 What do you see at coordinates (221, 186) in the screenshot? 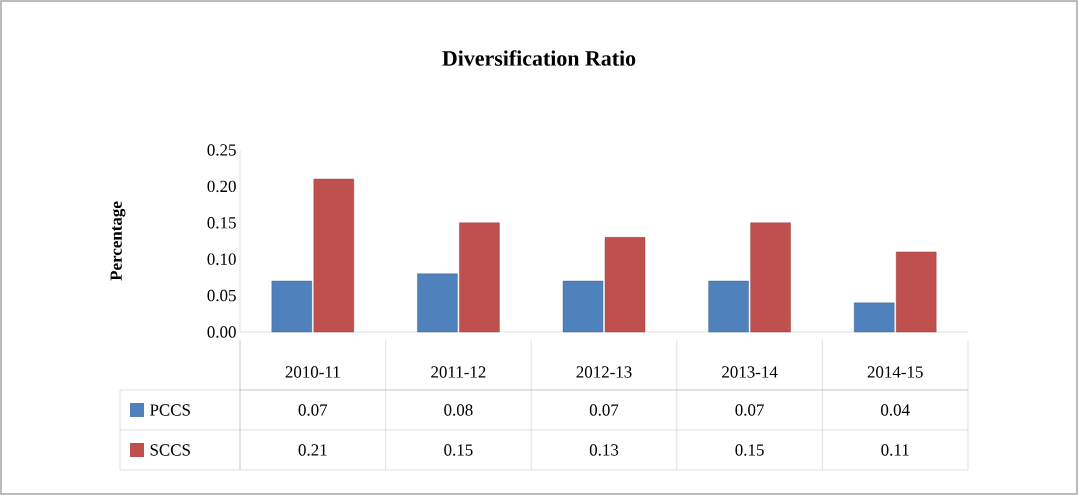
I see `y-tick-label: 0.20` at bounding box center [221, 186].